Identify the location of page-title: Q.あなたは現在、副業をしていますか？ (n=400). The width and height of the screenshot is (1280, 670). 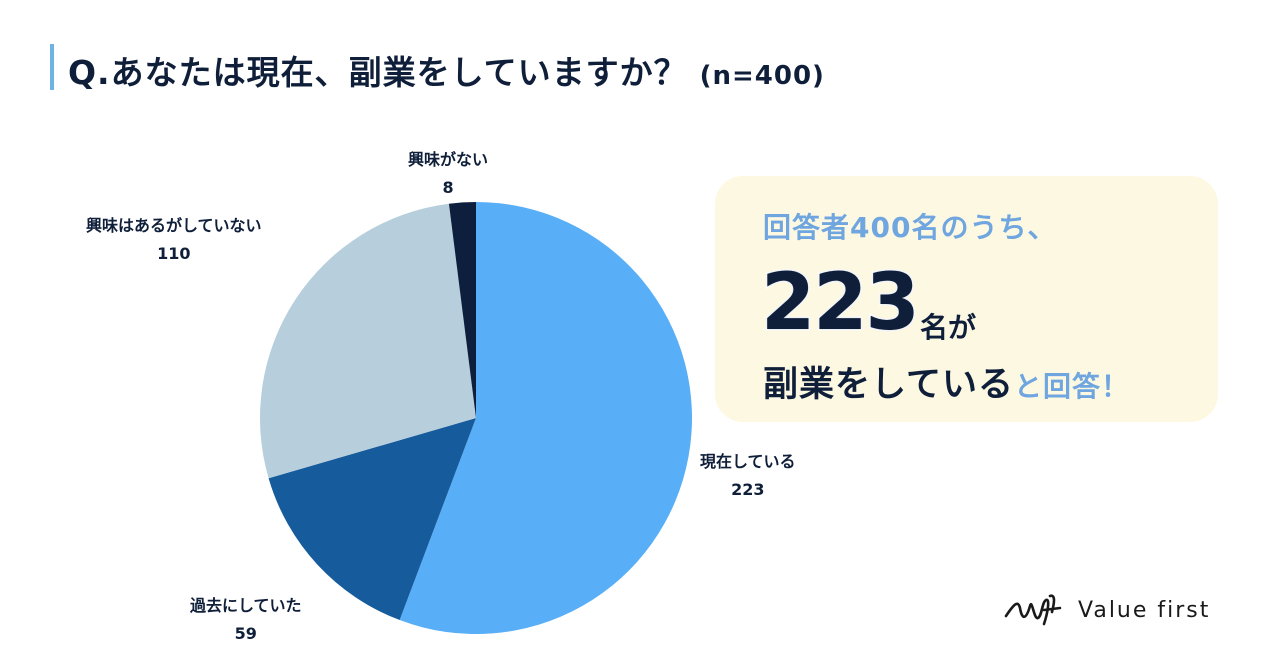
(446, 70).